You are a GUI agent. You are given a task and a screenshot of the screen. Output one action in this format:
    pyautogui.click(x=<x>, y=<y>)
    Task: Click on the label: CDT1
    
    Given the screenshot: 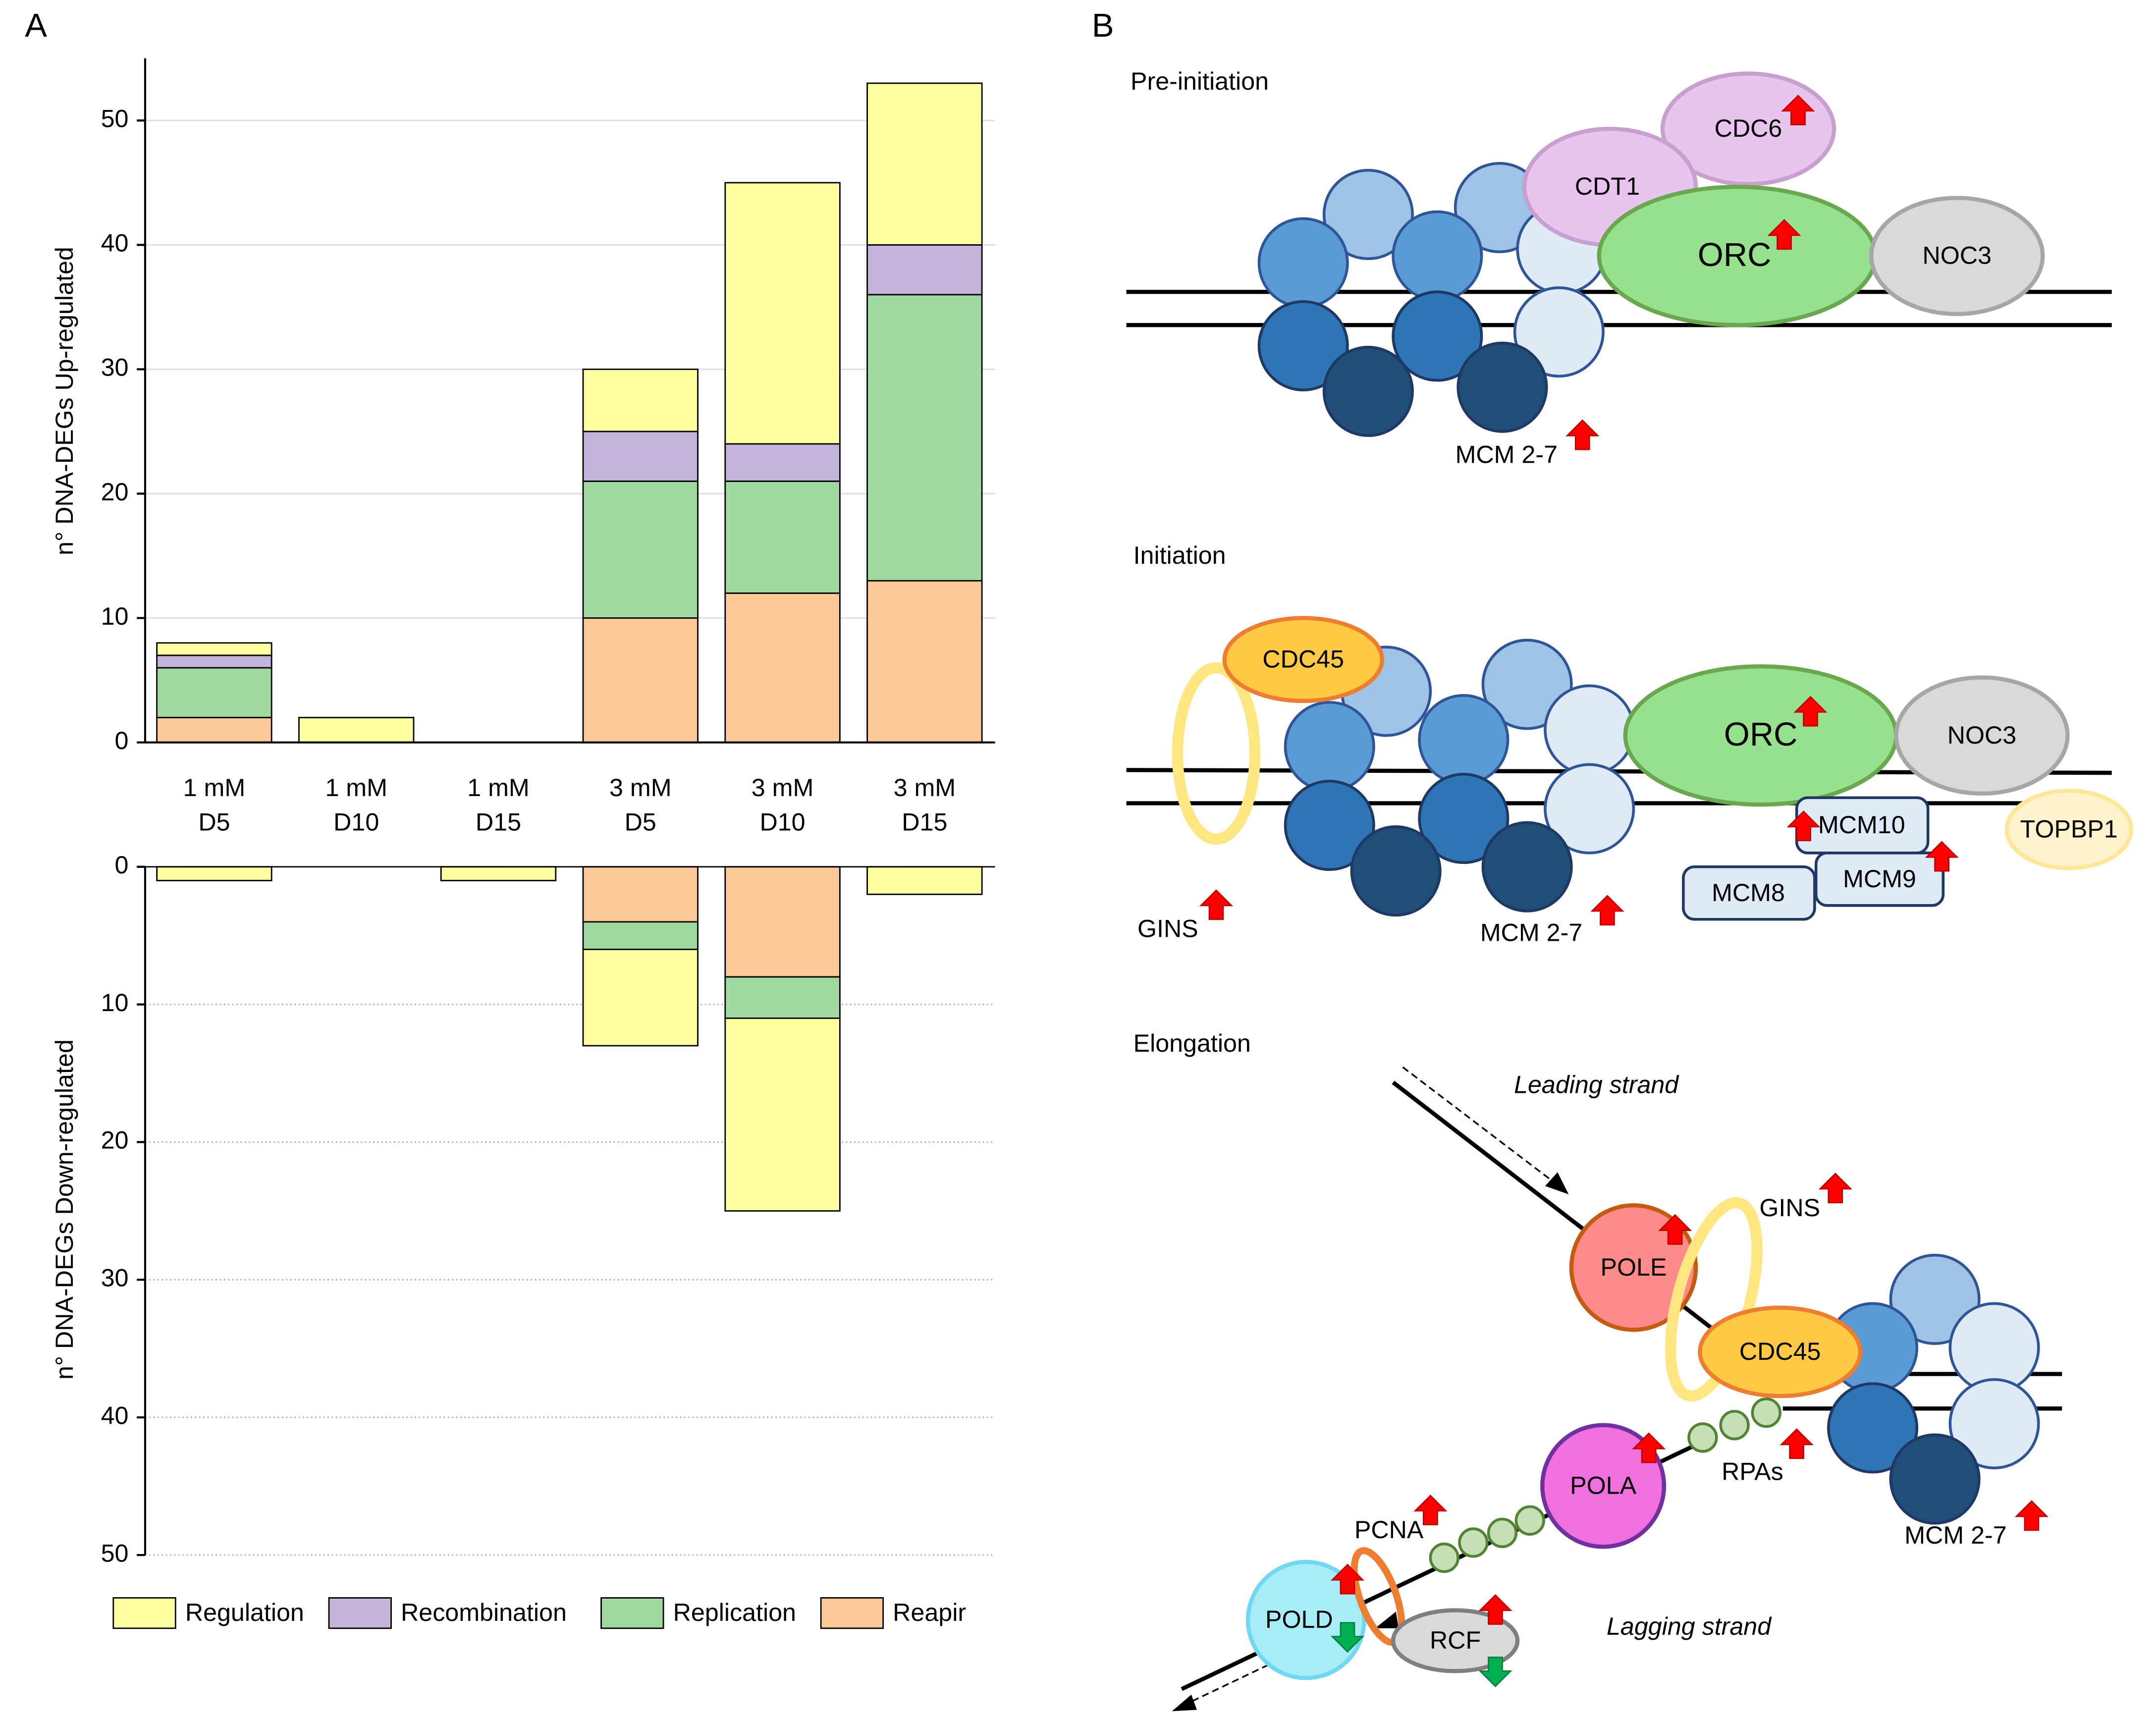 What is the action you would take?
    pyautogui.click(x=1608, y=186)
    